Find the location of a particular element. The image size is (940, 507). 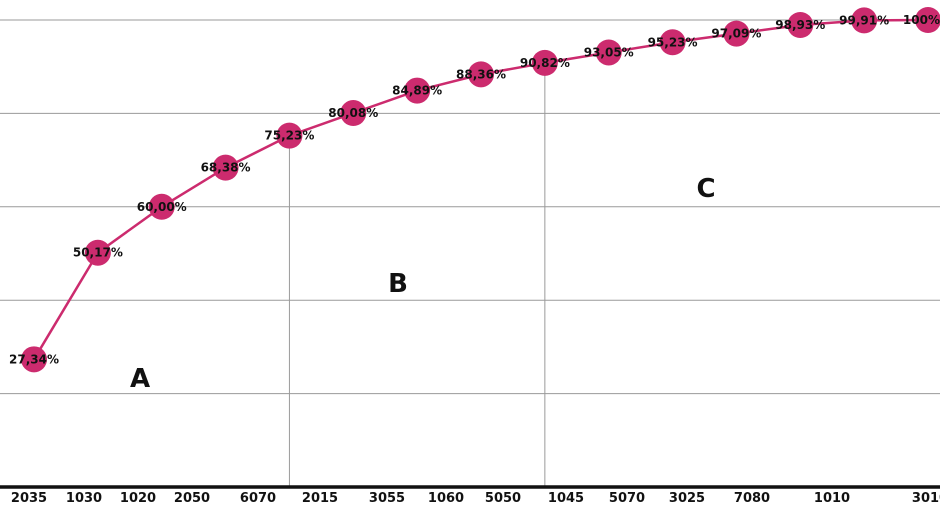

x-tick-label: 2035 is located at coordinates (29, 498).